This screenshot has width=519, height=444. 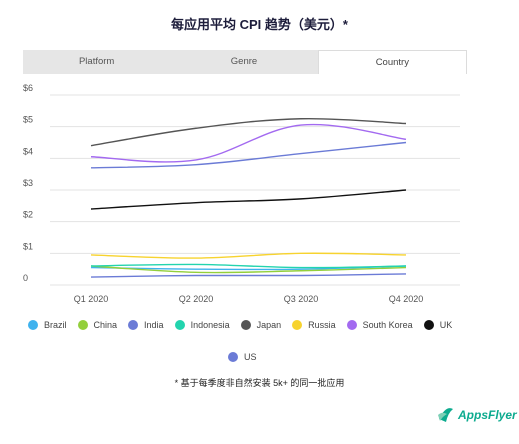 I want to click on x-tick-label: Q4 2020, so click(x=406, y=299).